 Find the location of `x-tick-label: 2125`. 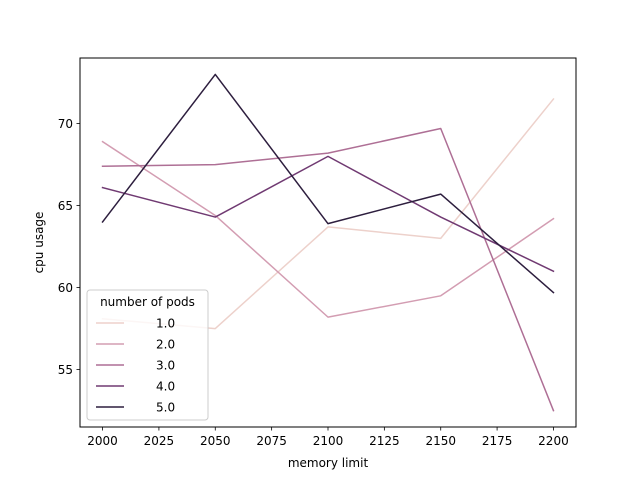

x-tick-label: 2125 is located at coordinates (384, 441).